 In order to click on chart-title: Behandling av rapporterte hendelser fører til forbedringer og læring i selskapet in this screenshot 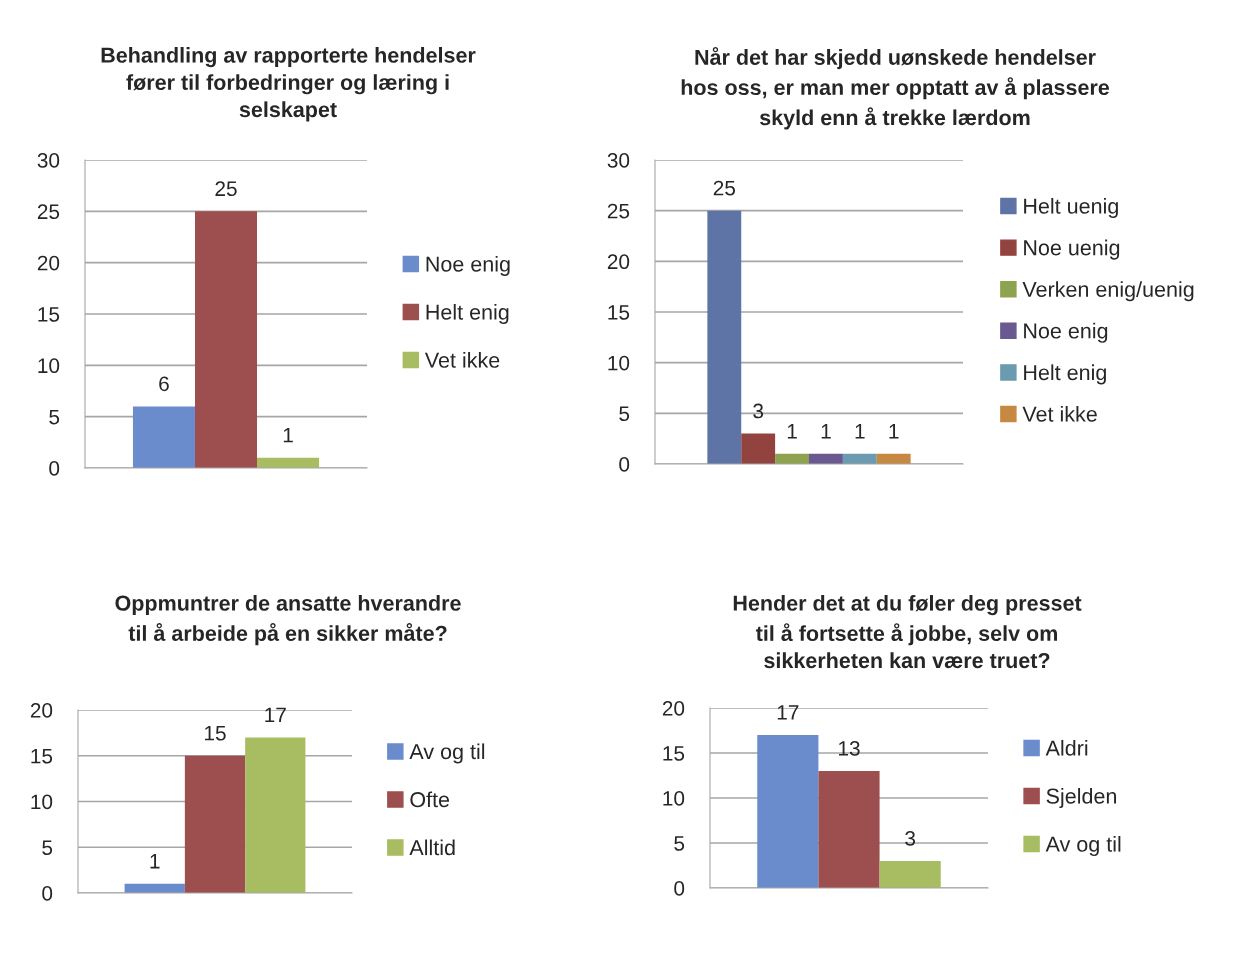, I will do `click(288, 84)`.